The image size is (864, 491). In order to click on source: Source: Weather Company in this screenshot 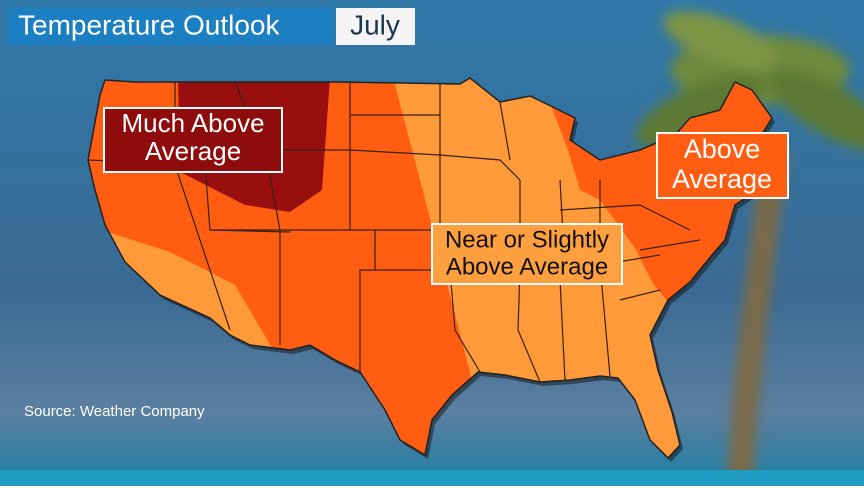, I will do `click(114, 411)`.